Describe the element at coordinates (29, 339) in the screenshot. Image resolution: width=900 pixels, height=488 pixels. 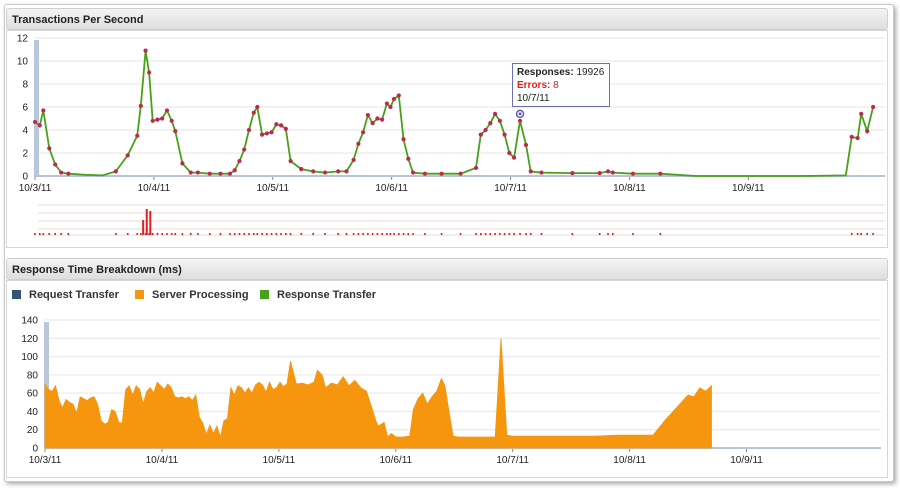
I see `rt-y-tick-label: 120` at that location.